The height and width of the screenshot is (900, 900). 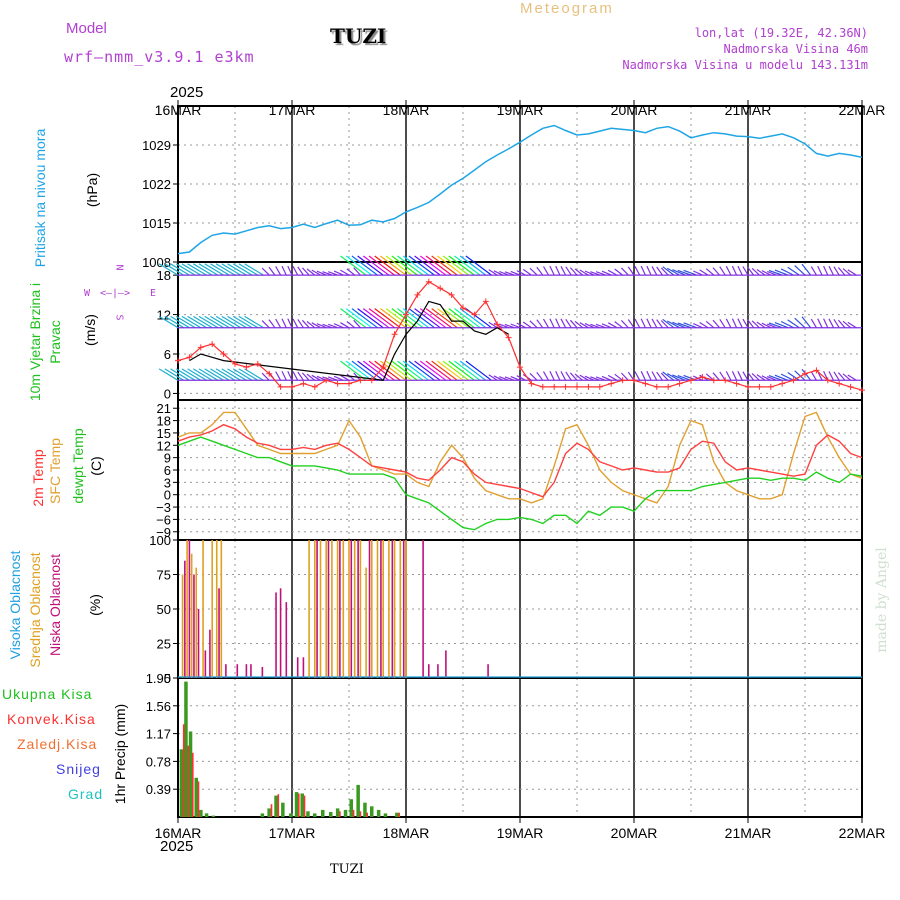 I want to click on x-tick-label-bottom: 17MAR, so click(x=292, y=833).